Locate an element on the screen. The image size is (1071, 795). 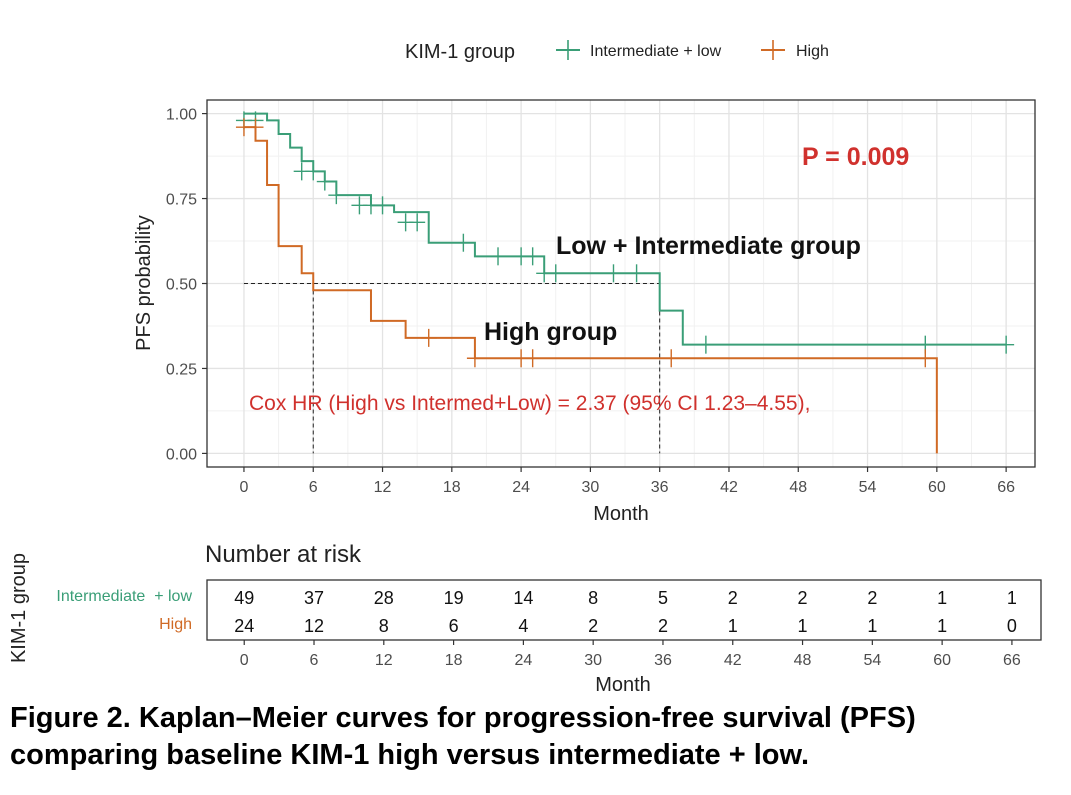
y-axis-ticks: 0.00 0.25 0.50 0.75 1.00 is located at coordinates (186, 285).